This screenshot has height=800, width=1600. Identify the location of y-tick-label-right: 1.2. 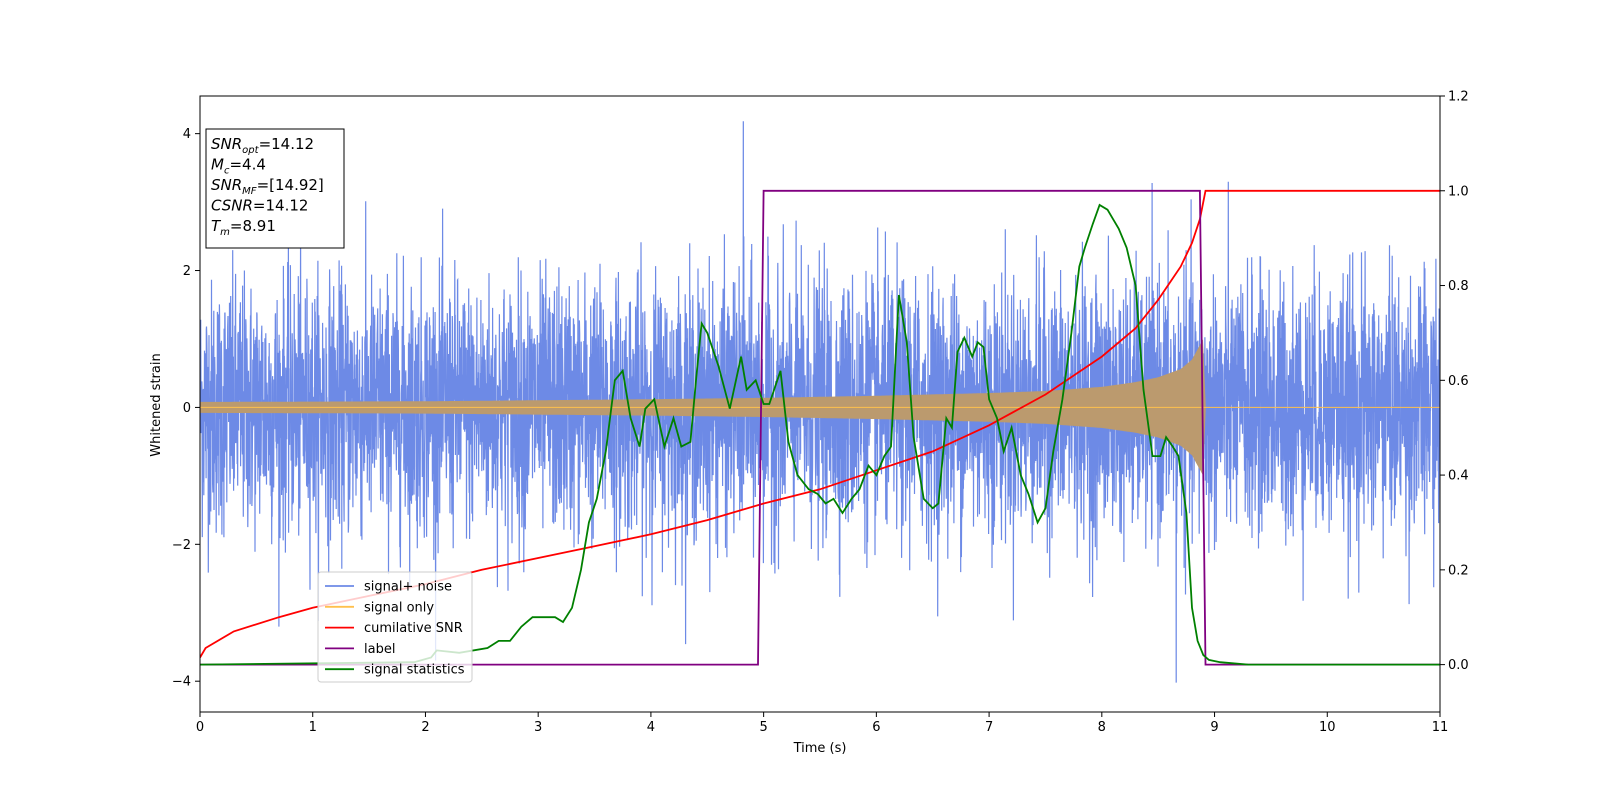
(1458, 97).